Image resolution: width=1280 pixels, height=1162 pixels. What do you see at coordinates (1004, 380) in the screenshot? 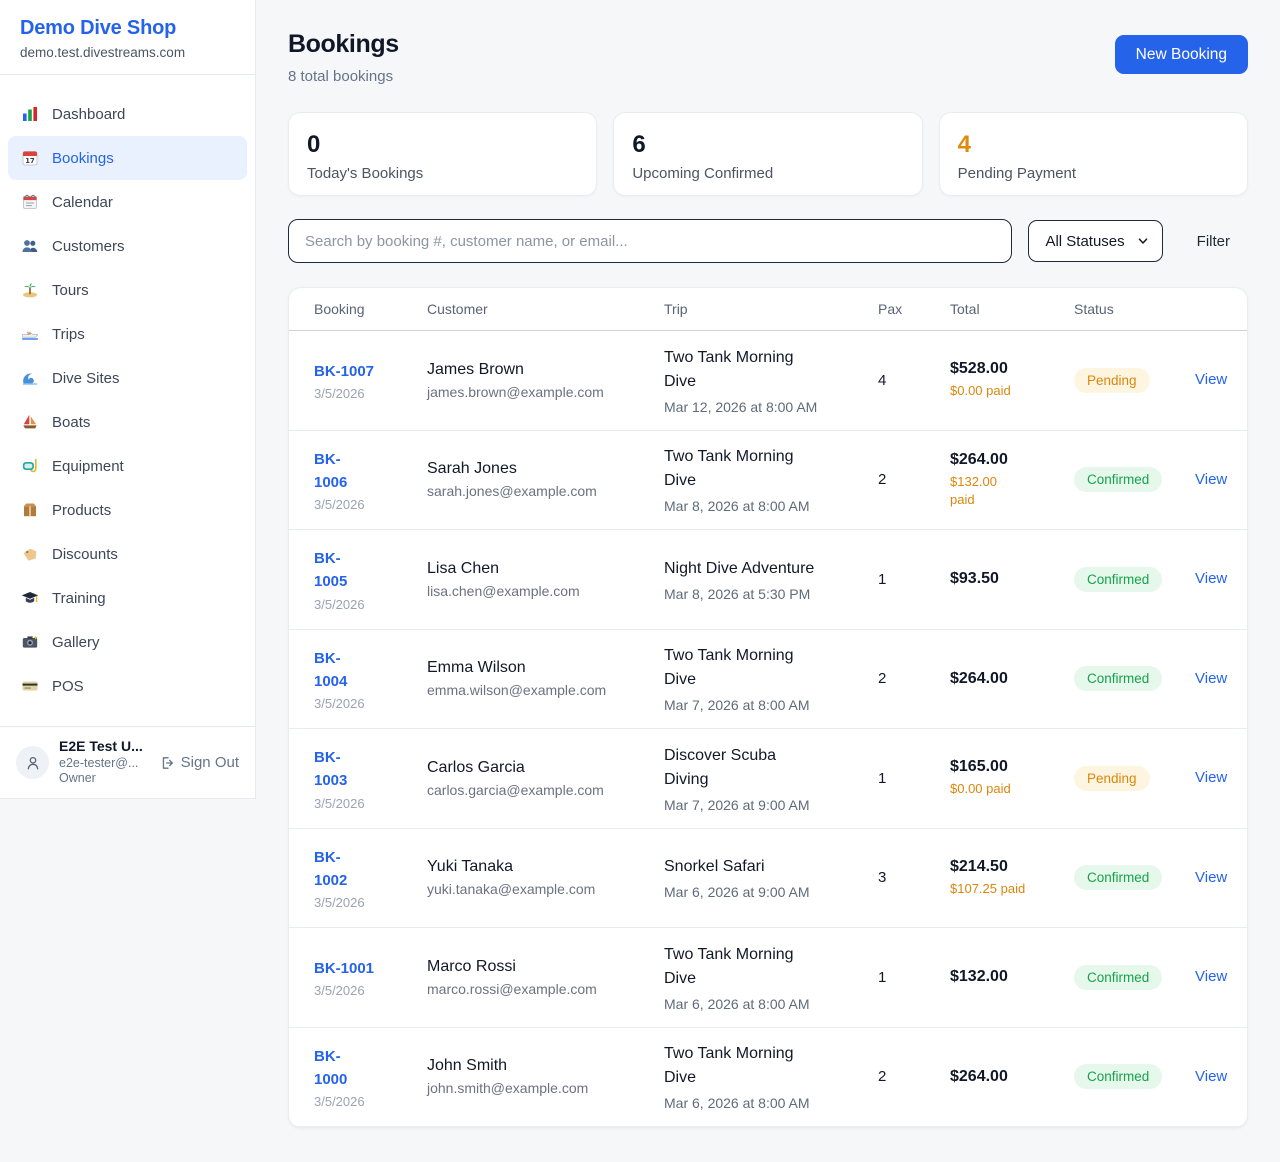
I see `total-cell: $528.00 $0.00 paid` at bounding box center [1004, 380].